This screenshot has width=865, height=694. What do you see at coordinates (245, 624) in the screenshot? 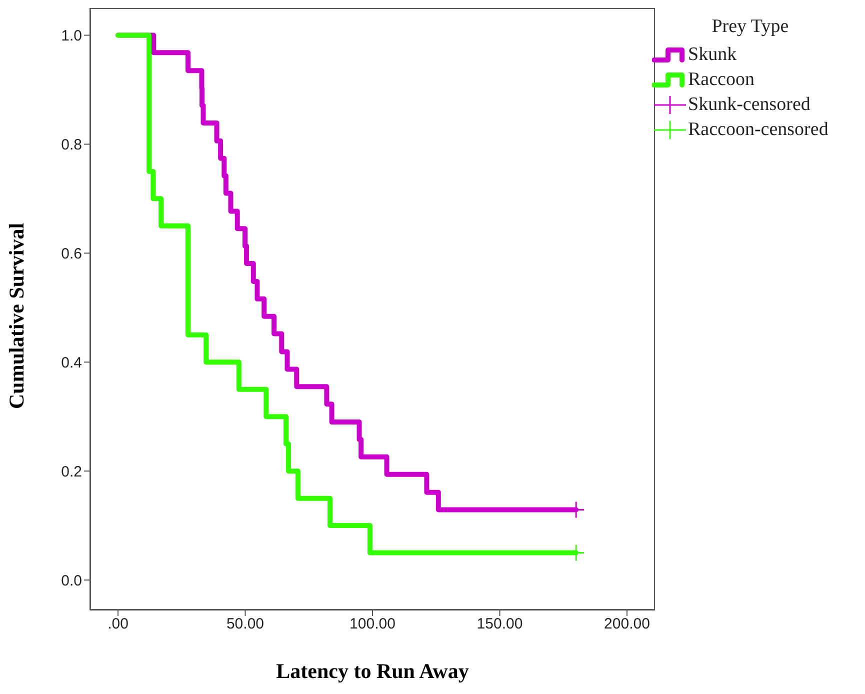
I see `x-tick-label: 50.00` at bounding box center [245, 624].